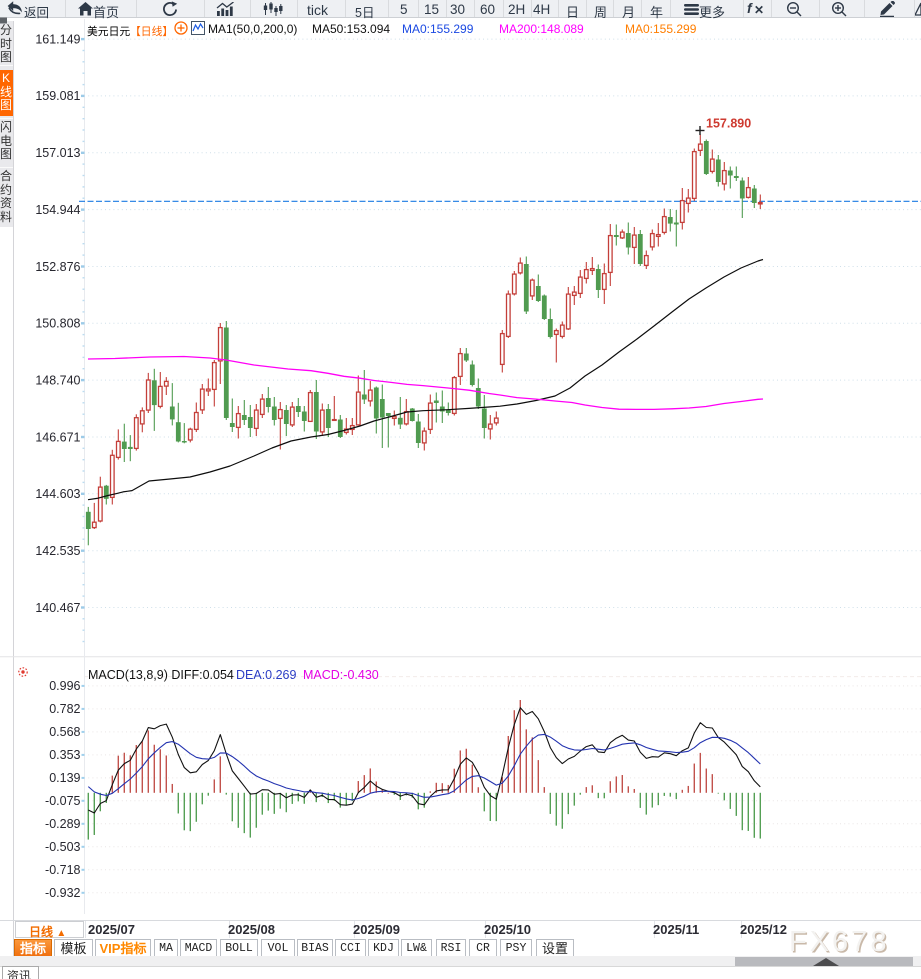 This screenshot has height=979, width=921. I want to click on svg-text: 0.996, so click(64, 686).